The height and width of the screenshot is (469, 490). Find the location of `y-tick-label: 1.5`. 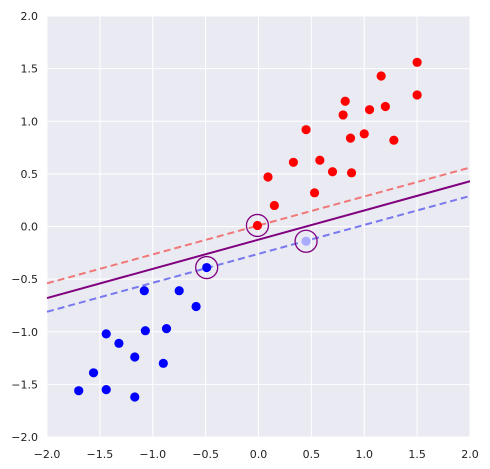

y-tick-label: 1.5 is located at coordinates (30, 69).